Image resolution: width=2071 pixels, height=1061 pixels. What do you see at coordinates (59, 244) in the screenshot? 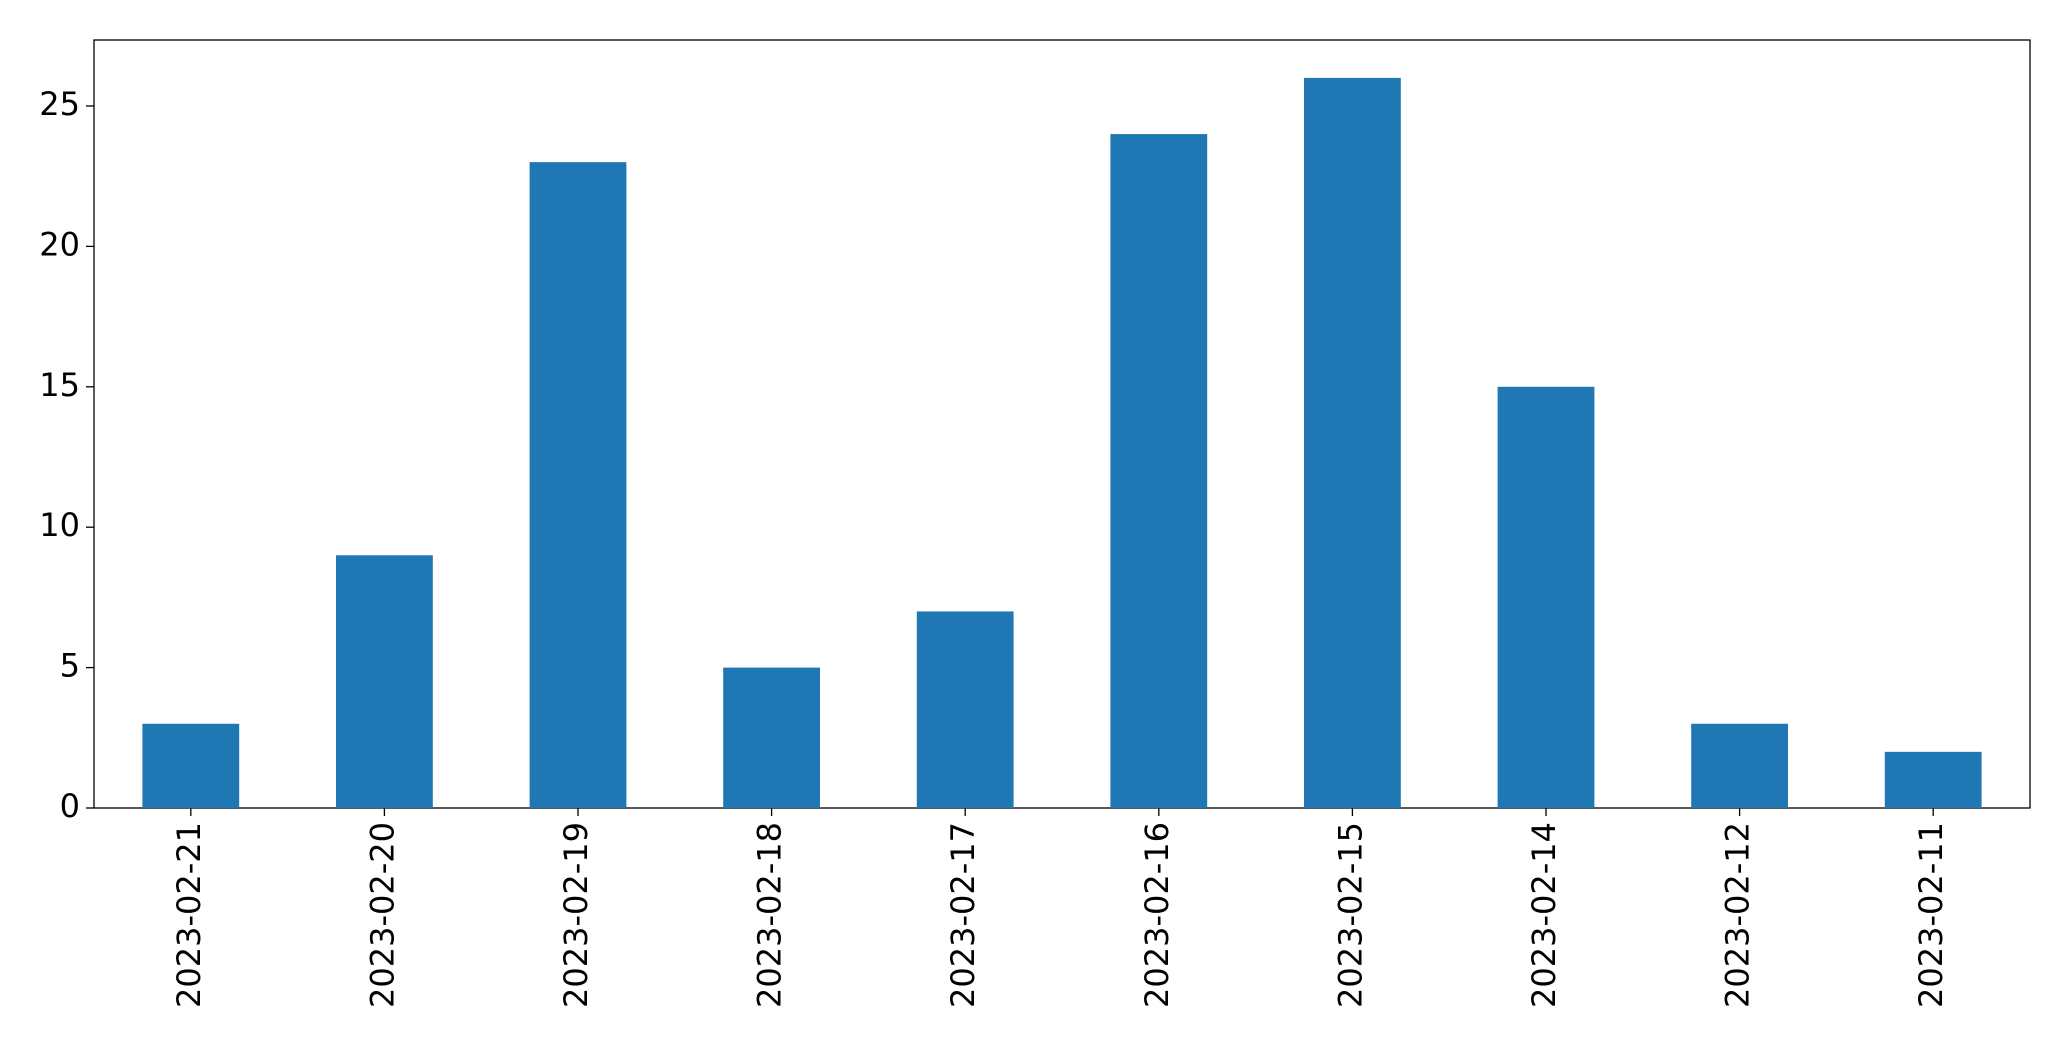
I see `y-tick-label: 20` at bounding box center [59, 244].